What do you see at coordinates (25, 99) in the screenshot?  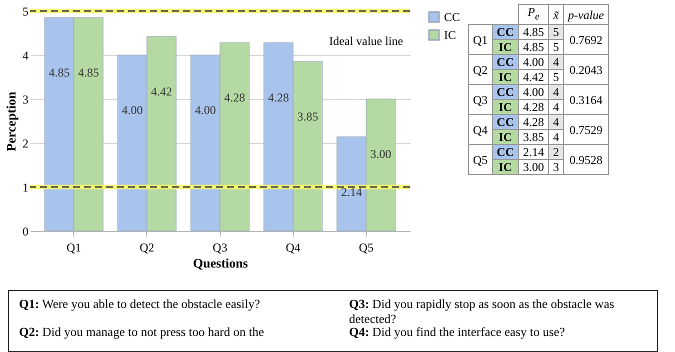 I see `y-tick-label: 3` at bounding box center [25, 99].